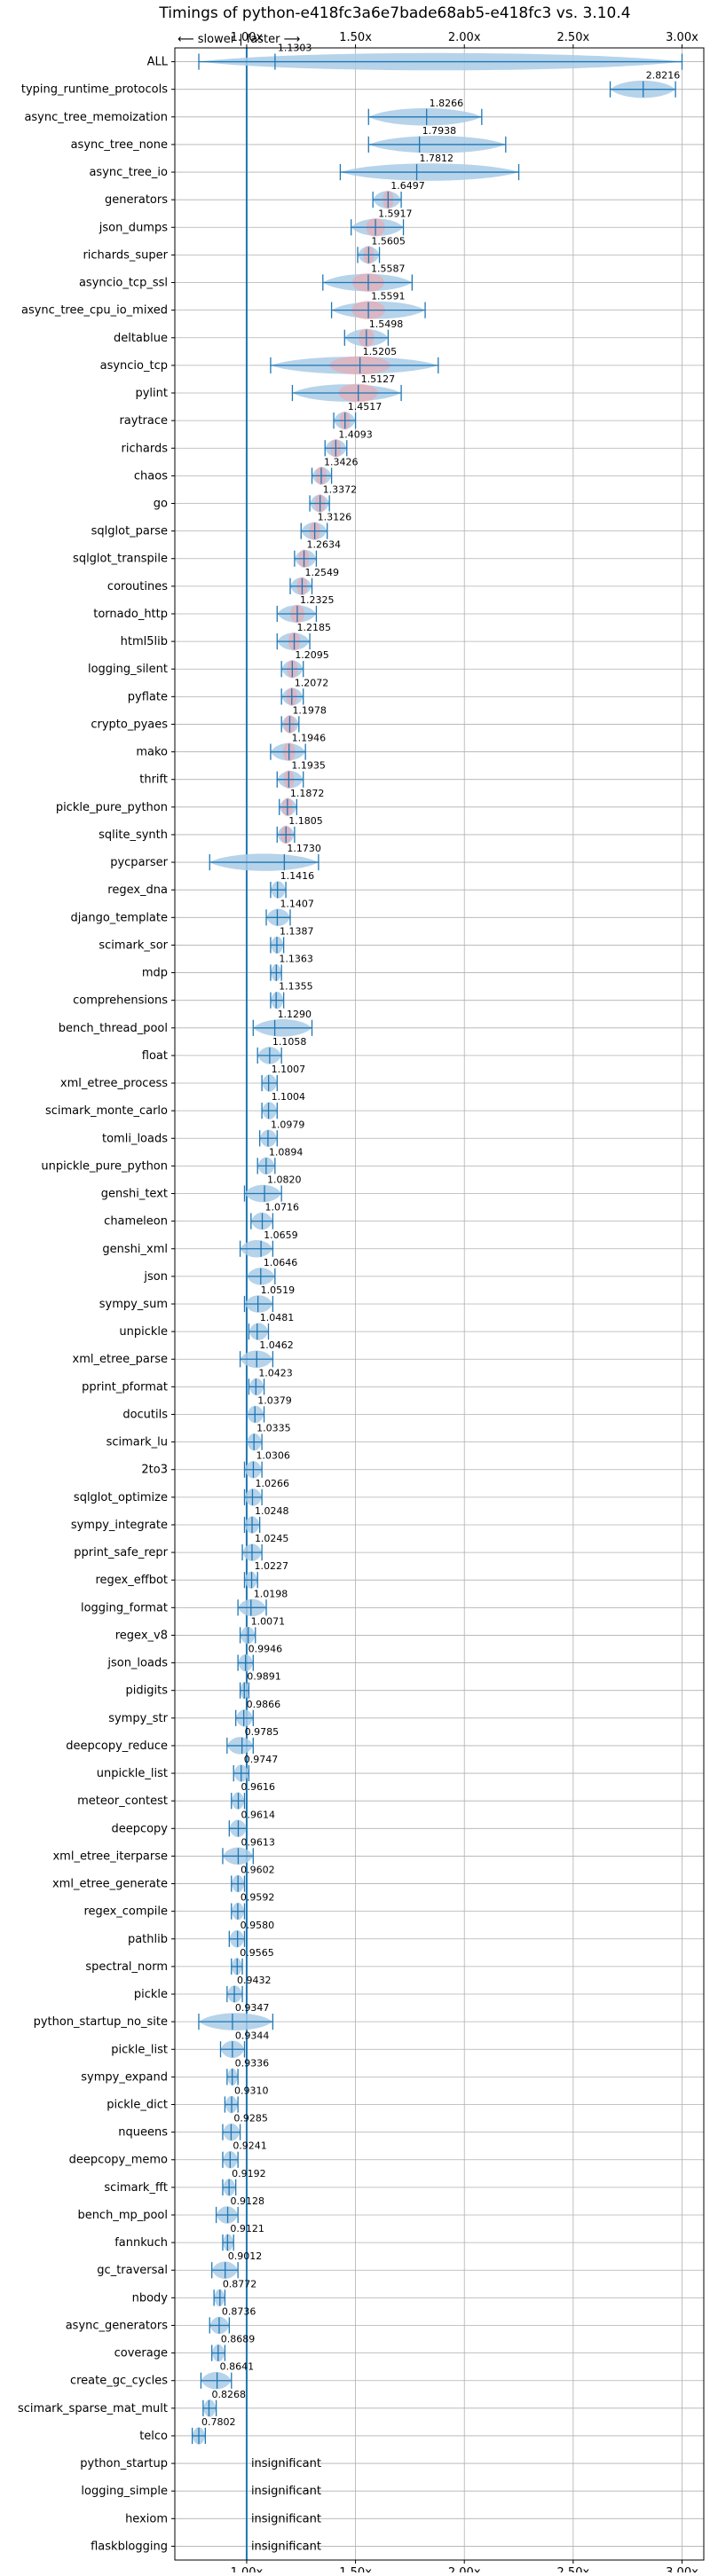 This screenshot has width=710, height=2576. I want to click on value-label: 0.8772, so click(240, 2283).